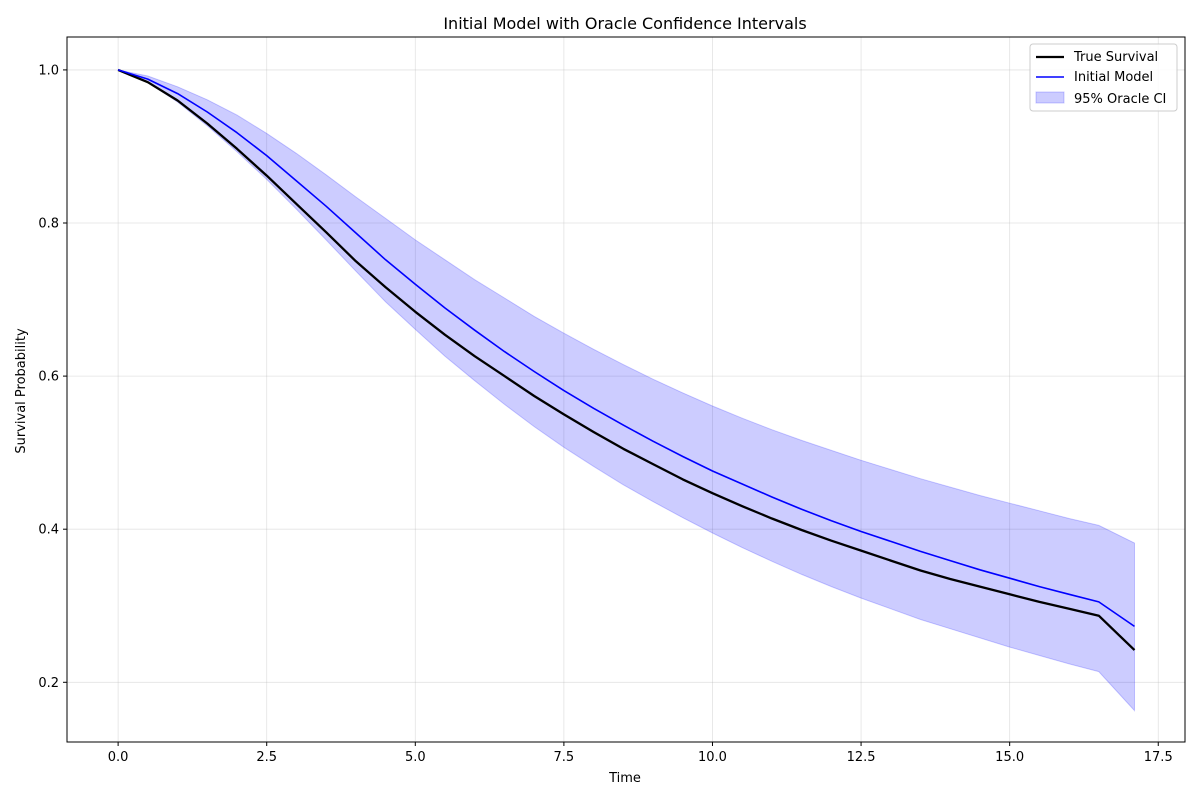 This screenshot has height=800, width=1200. I want to click on legend-label-oracle-ci: 95% Oracle CI, so click(1120, 99).